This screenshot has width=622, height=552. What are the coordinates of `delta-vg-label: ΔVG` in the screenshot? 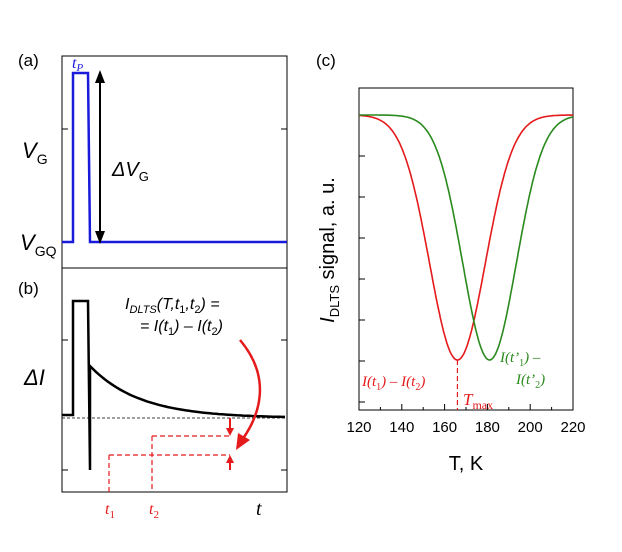 It's located at (130, 171).